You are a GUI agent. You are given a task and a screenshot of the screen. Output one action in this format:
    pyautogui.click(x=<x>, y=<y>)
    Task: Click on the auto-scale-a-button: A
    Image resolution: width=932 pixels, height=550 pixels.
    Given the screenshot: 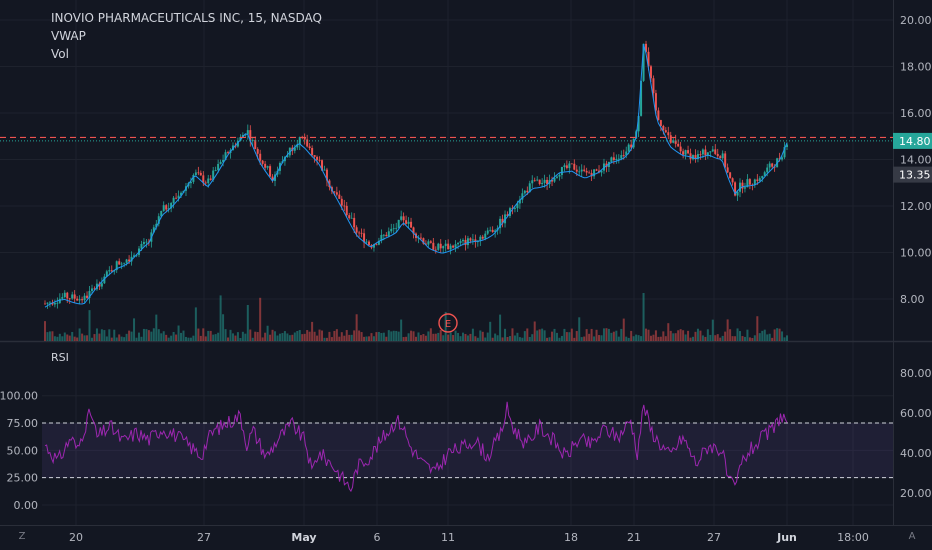 What is the action you would take?
    pyautogui.click(x=912, y=536)
    